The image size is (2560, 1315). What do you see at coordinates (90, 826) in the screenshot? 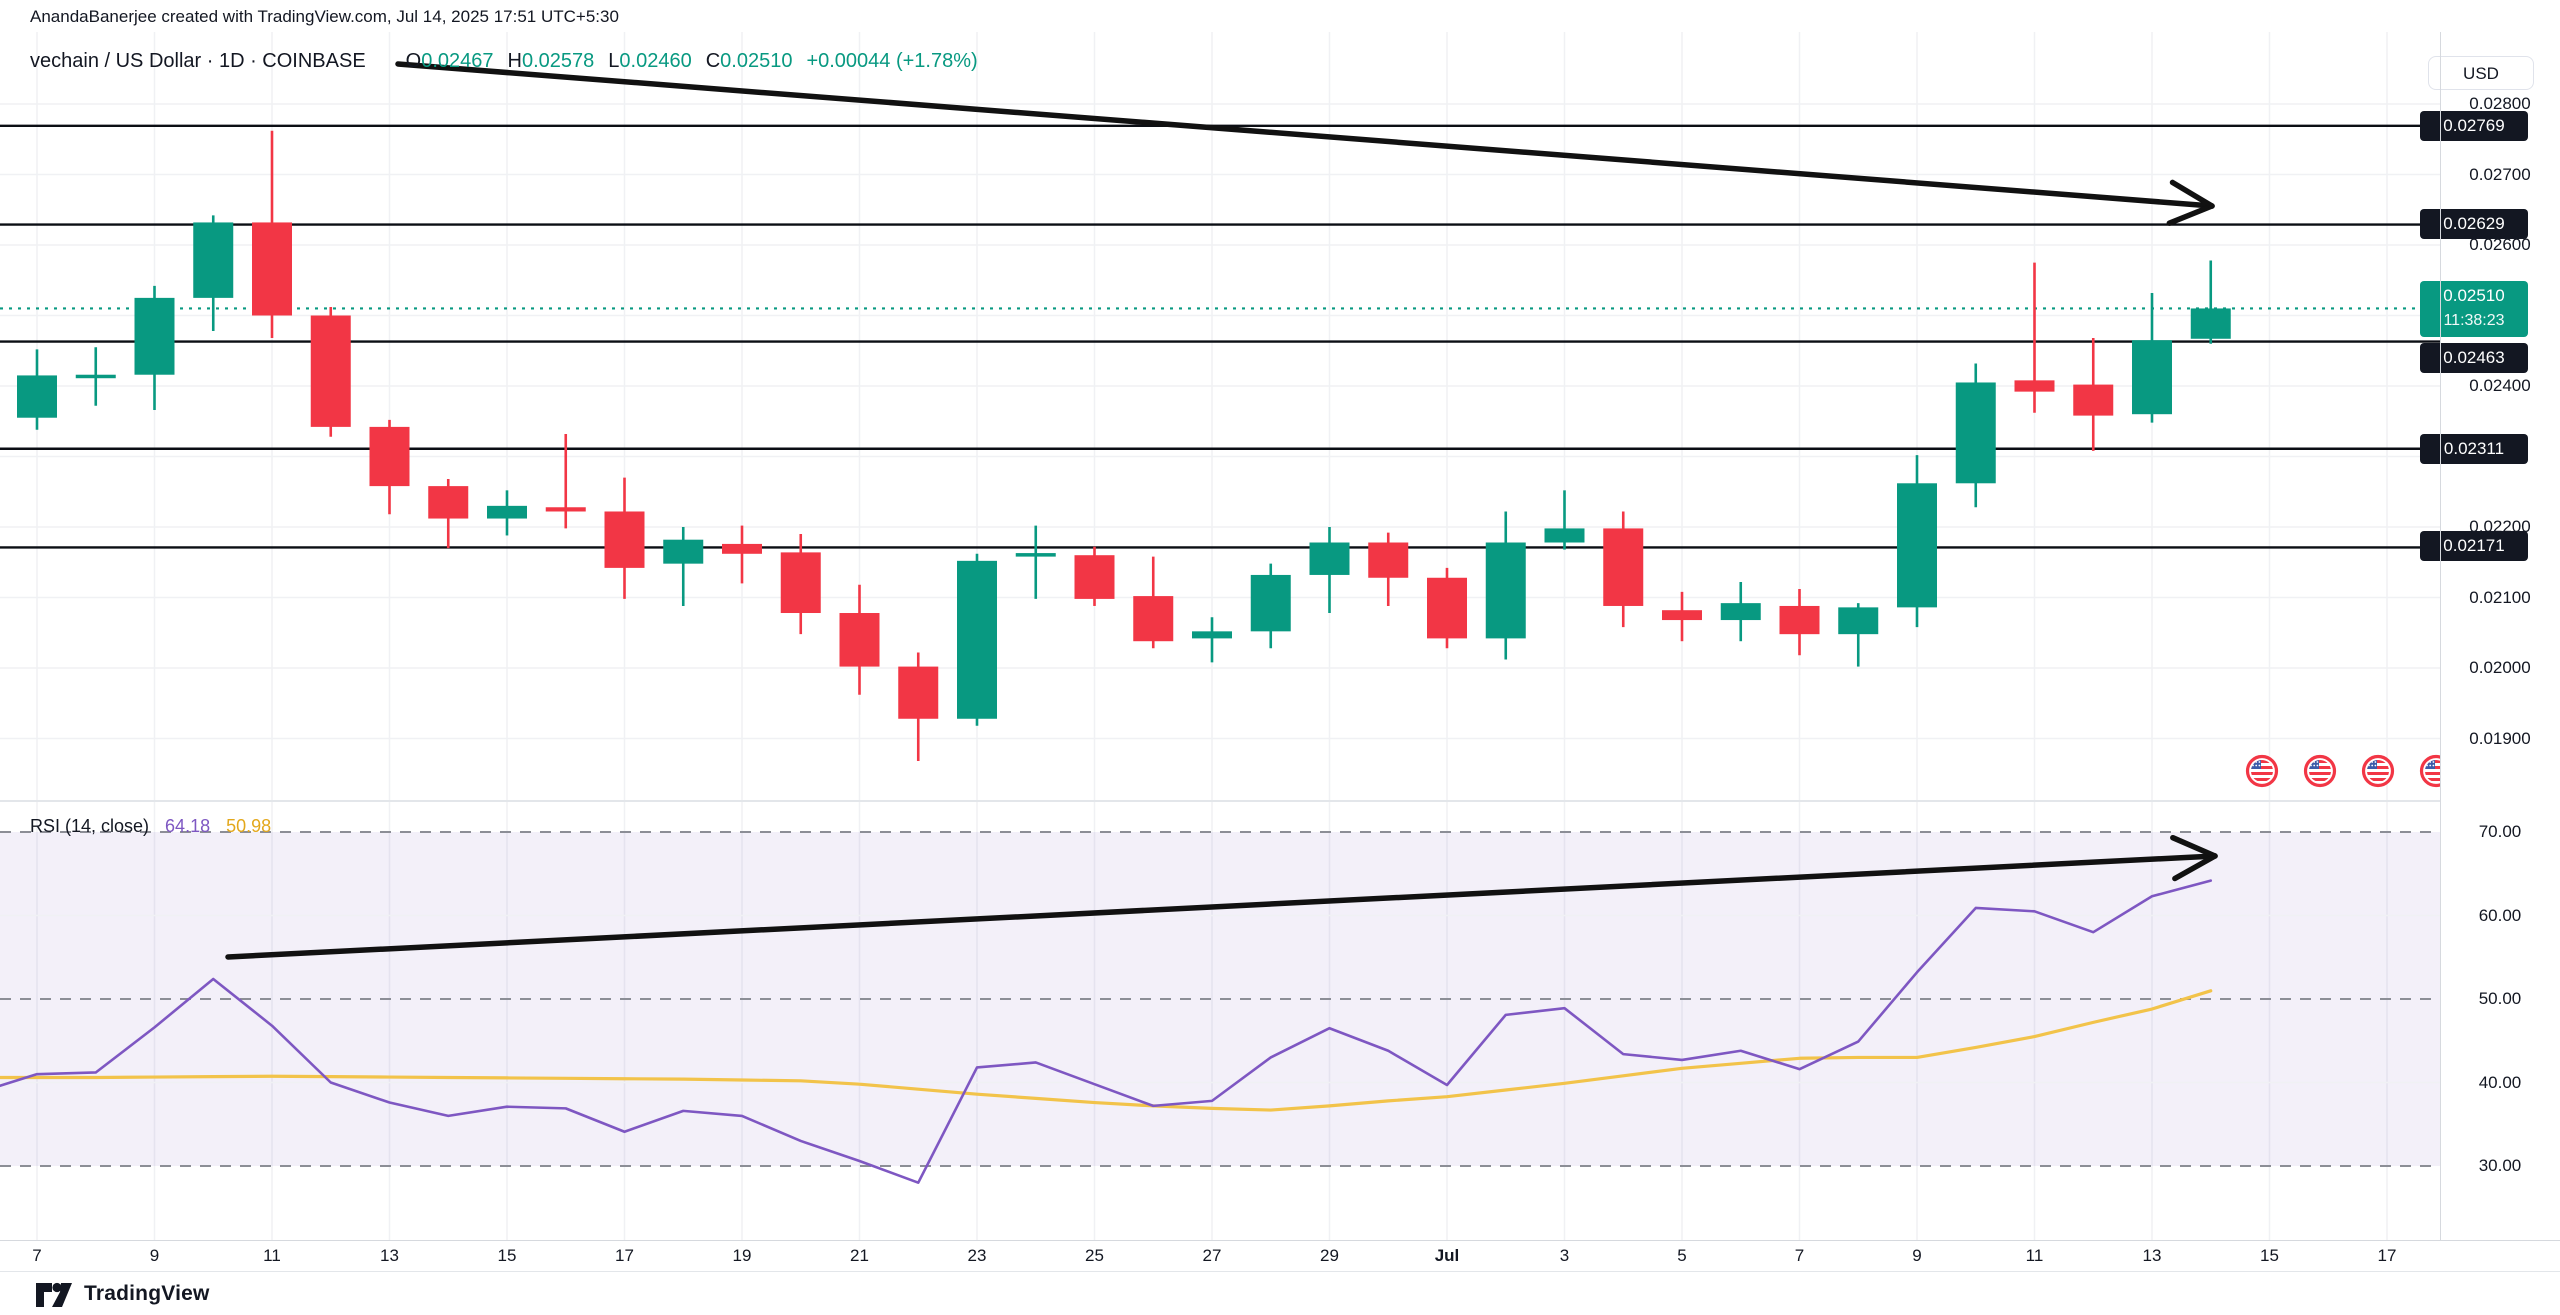
I see `rsi-indicator-label: RSI (14, close)` at bounding box center [90, 826].